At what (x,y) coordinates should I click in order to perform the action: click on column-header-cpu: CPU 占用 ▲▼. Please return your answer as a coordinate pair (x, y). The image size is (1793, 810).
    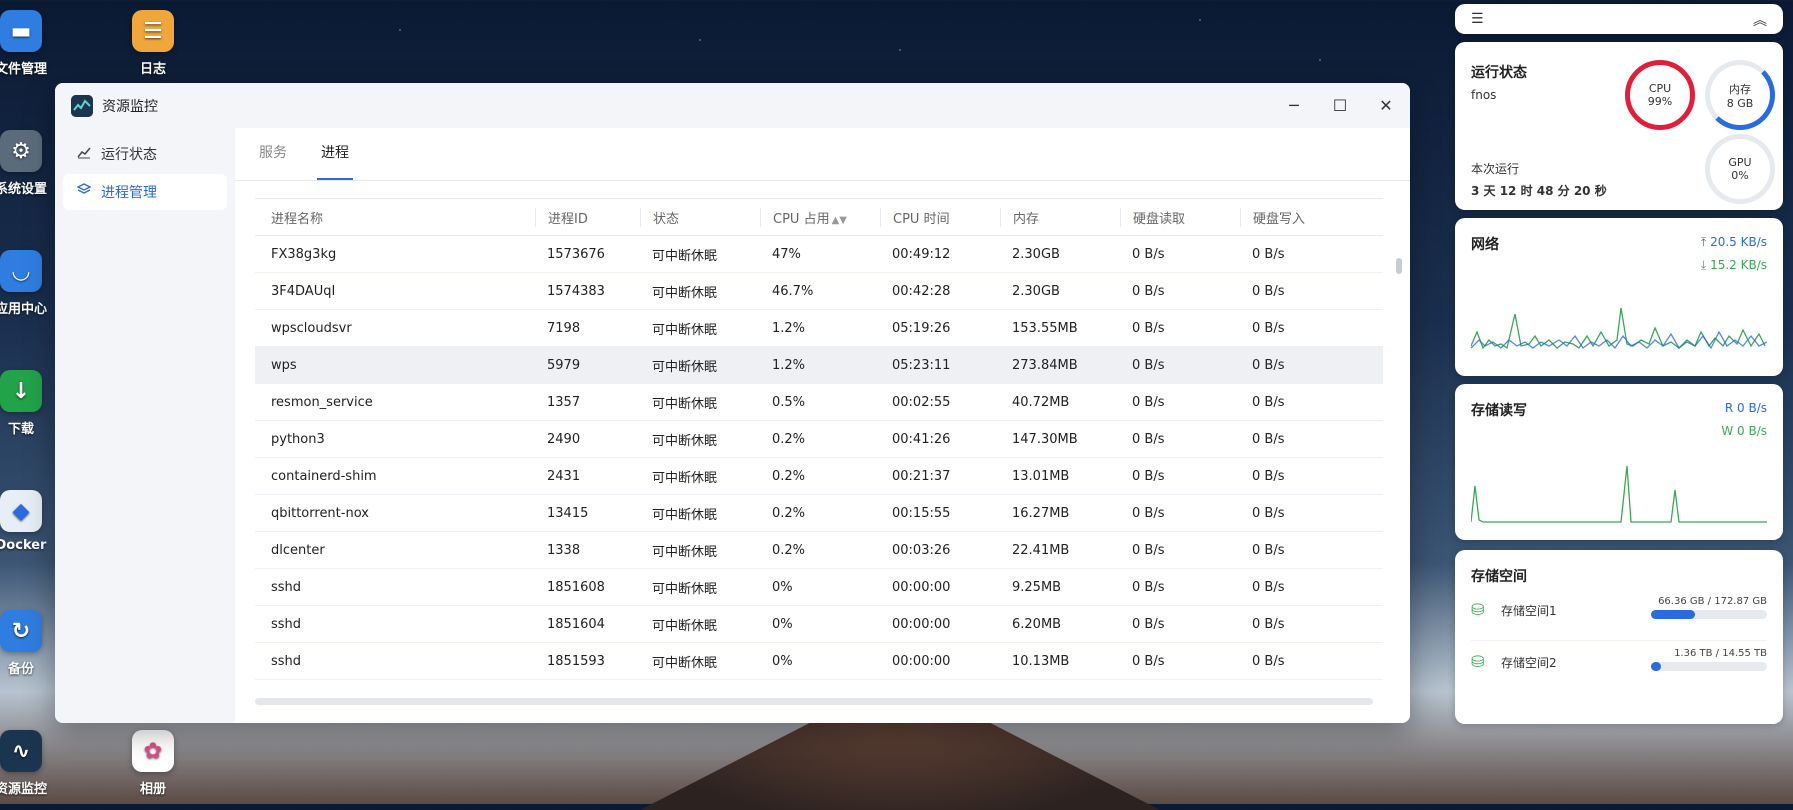
    Looking at the image, I should click on (820, 217).